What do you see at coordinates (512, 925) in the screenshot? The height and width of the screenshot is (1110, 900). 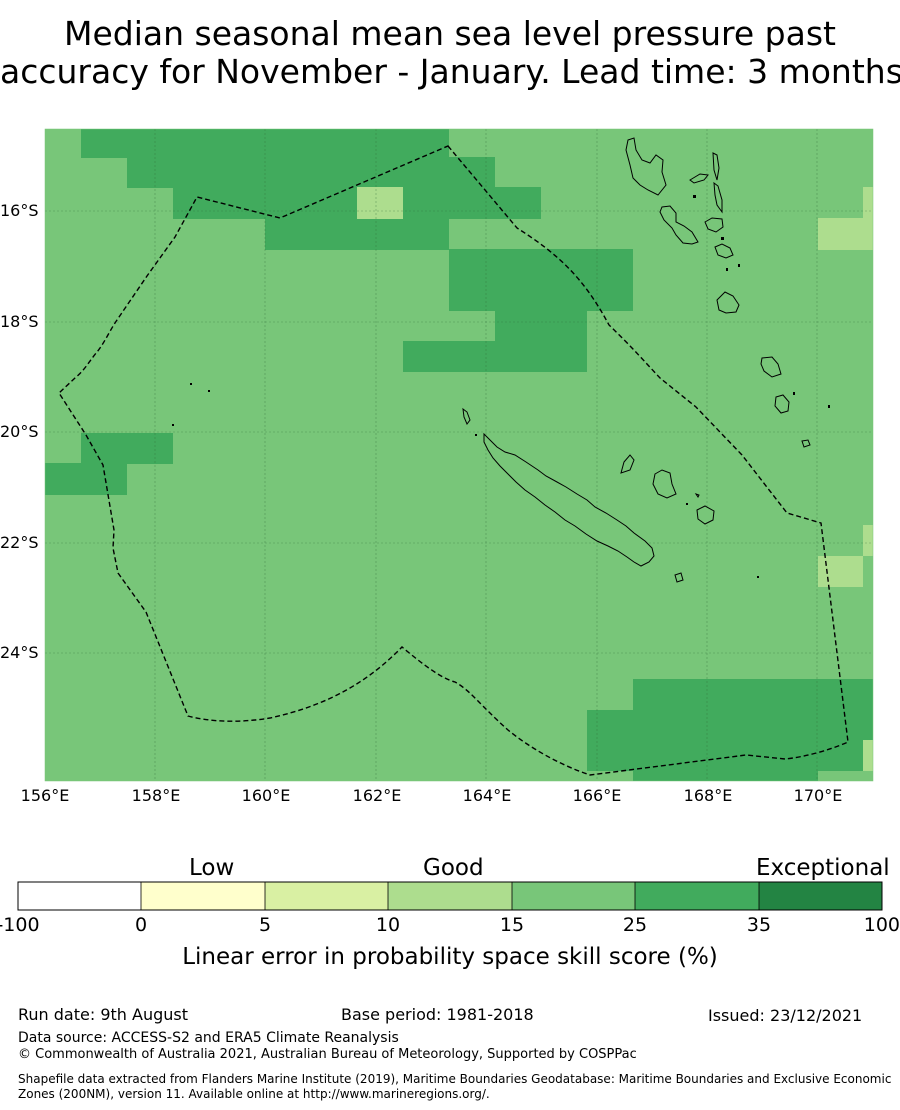 I see `colorbar-tick: 15` at bounding box center [512, 925].